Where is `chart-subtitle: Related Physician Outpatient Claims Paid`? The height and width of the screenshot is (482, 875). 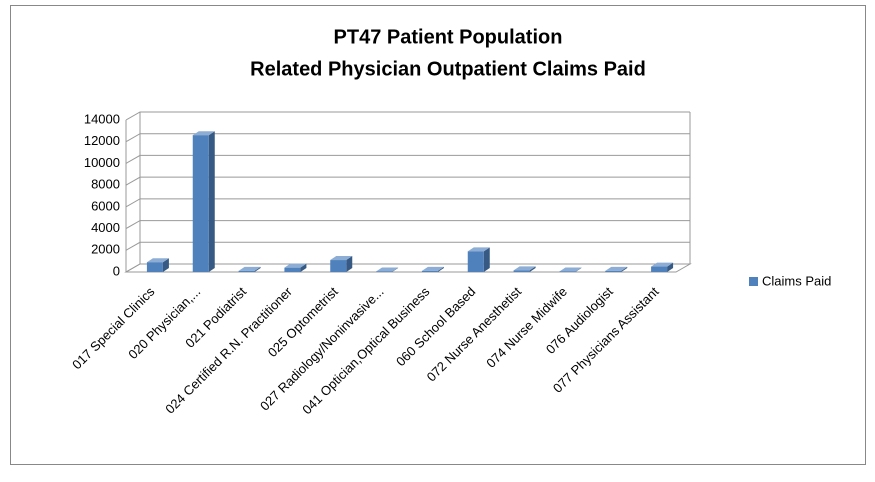 chart-subtitle: Related Physician Outpatient Claims Paid is located at coordinates (448, 69).